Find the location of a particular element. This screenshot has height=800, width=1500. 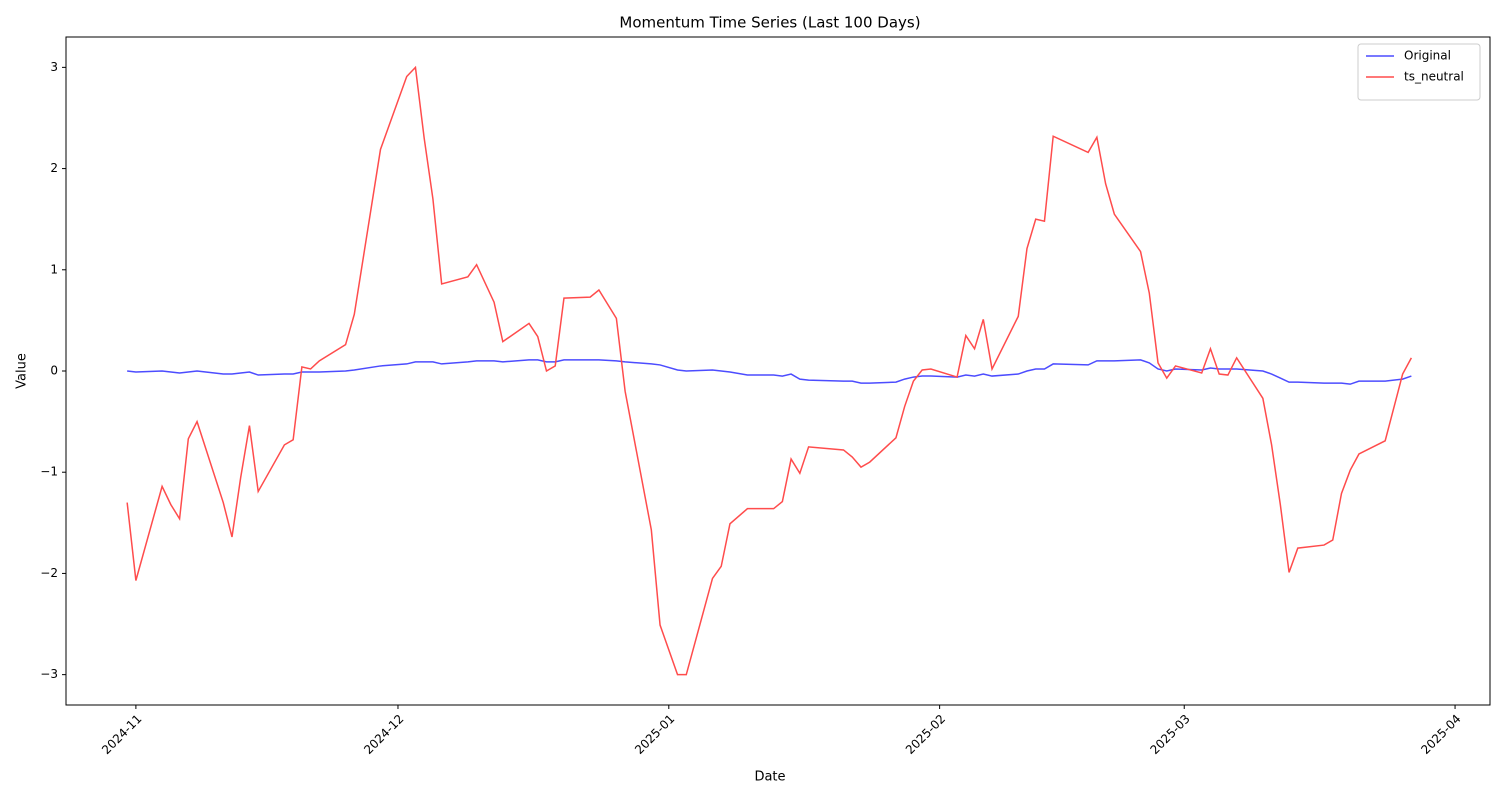

y-tick-label: −2 is located at coordinates (49, 573).